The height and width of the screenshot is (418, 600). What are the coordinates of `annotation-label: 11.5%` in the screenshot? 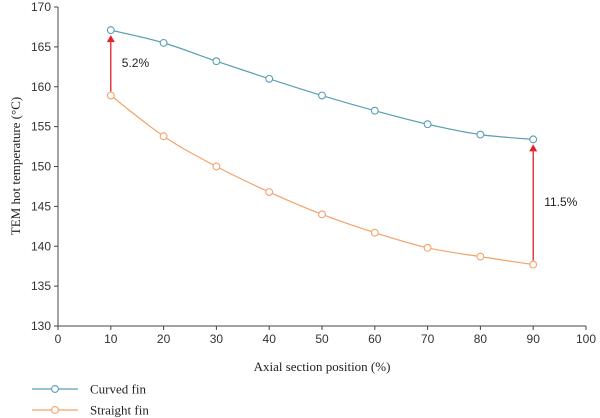 It's located at (560, 202).